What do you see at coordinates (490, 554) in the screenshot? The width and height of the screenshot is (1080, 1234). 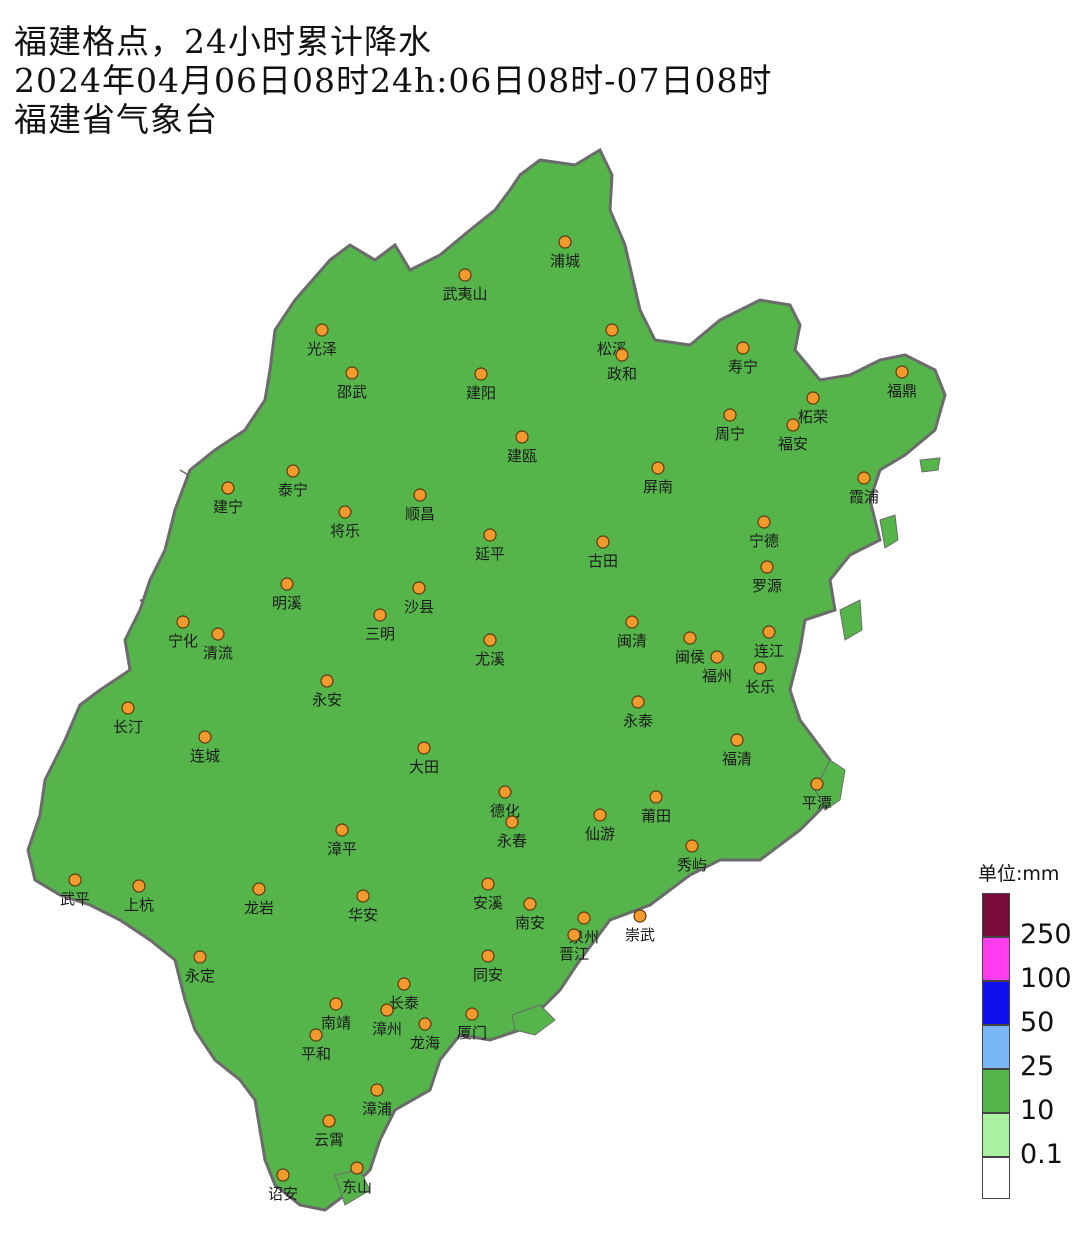 I see `station-label: 延平` at bounding box center [490, 554].